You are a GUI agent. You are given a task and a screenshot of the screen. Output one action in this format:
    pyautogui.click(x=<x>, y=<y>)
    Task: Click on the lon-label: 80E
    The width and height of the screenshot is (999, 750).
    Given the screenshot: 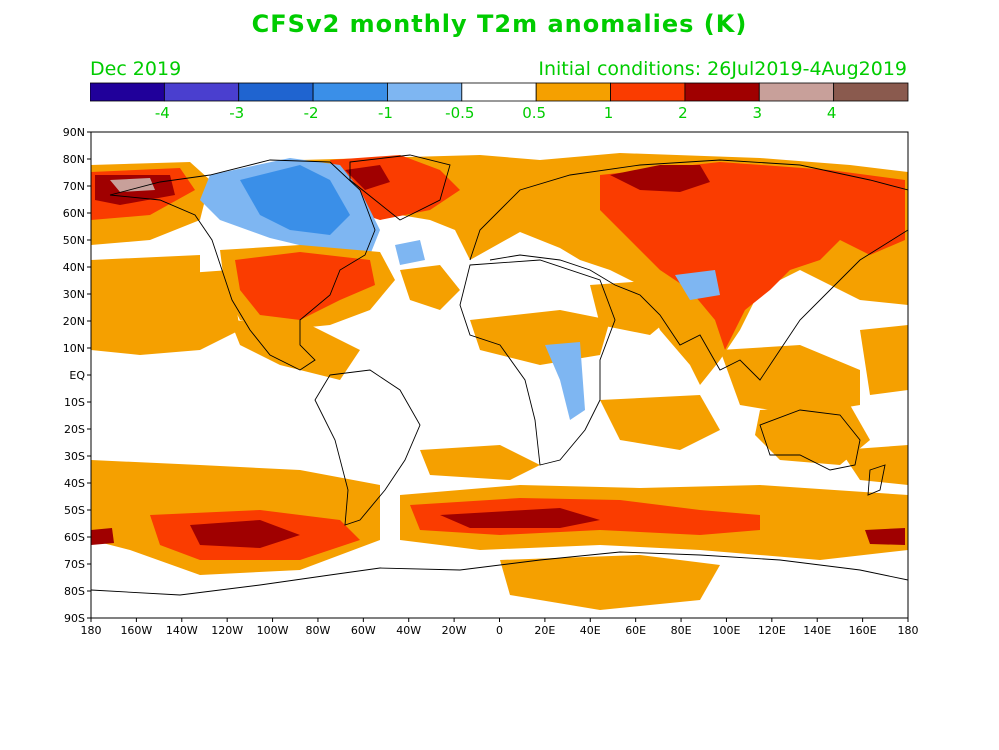 What is the action you would take?
    pyautogui.click(x=681, y=630)
    